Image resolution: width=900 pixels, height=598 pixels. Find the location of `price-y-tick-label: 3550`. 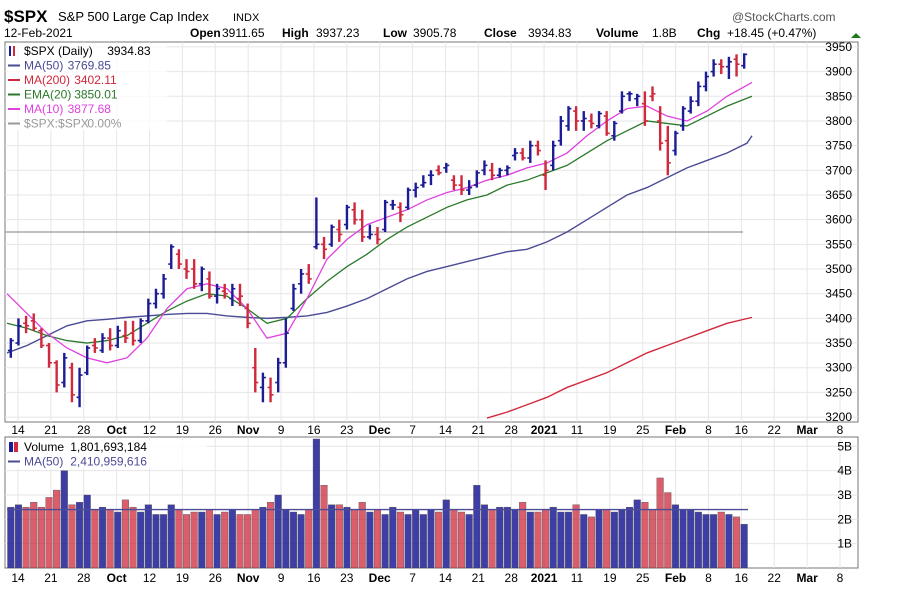

price-y-tick-label: 3550 is located at coordinates (838, 244).